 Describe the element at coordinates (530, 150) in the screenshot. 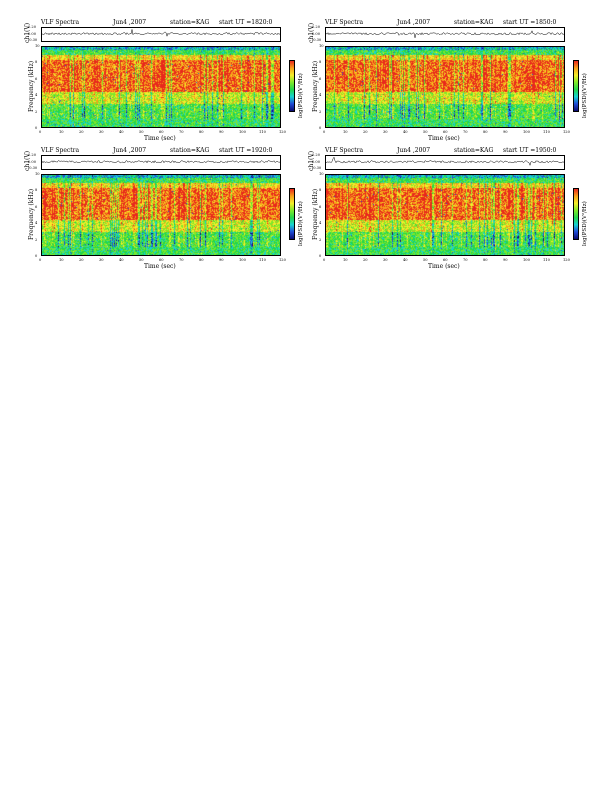

I see `panel-start-time: start UT =1950:0` at that location.